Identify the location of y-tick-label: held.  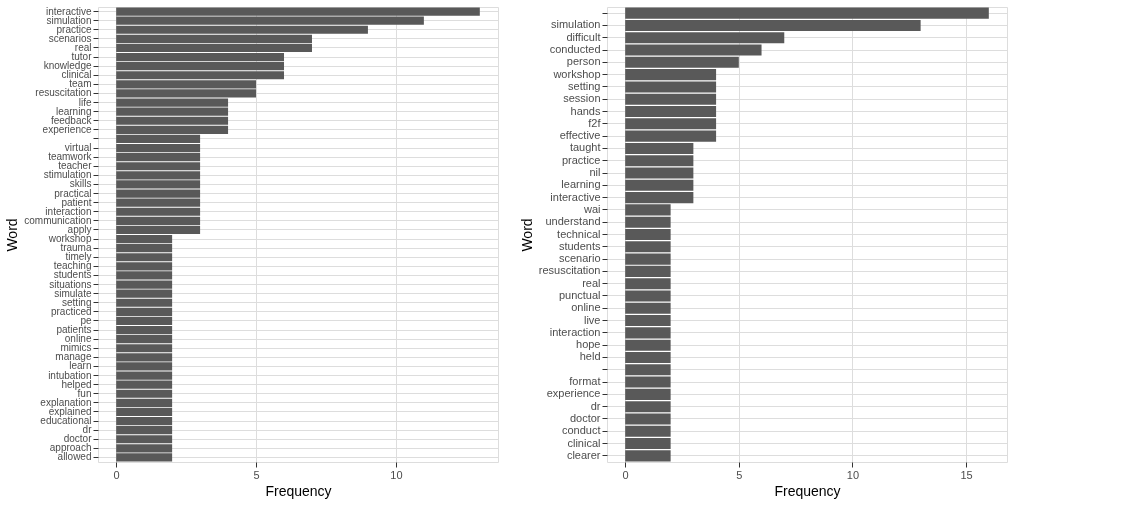
(590, 356).